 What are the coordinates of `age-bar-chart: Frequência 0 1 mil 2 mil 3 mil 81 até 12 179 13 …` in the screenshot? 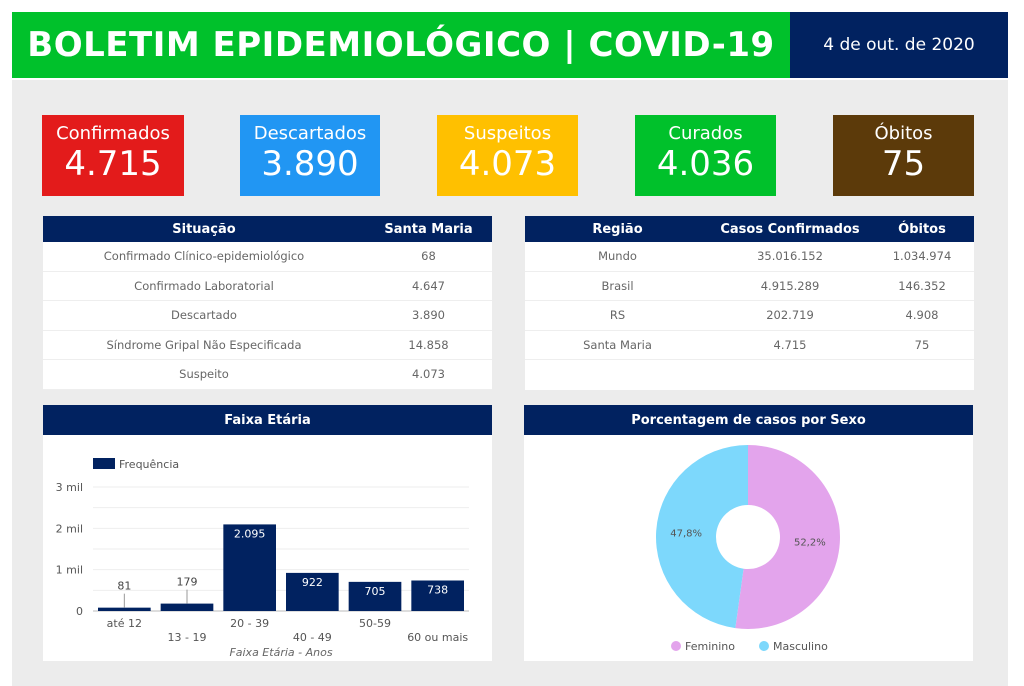 It's located at (262, 558).